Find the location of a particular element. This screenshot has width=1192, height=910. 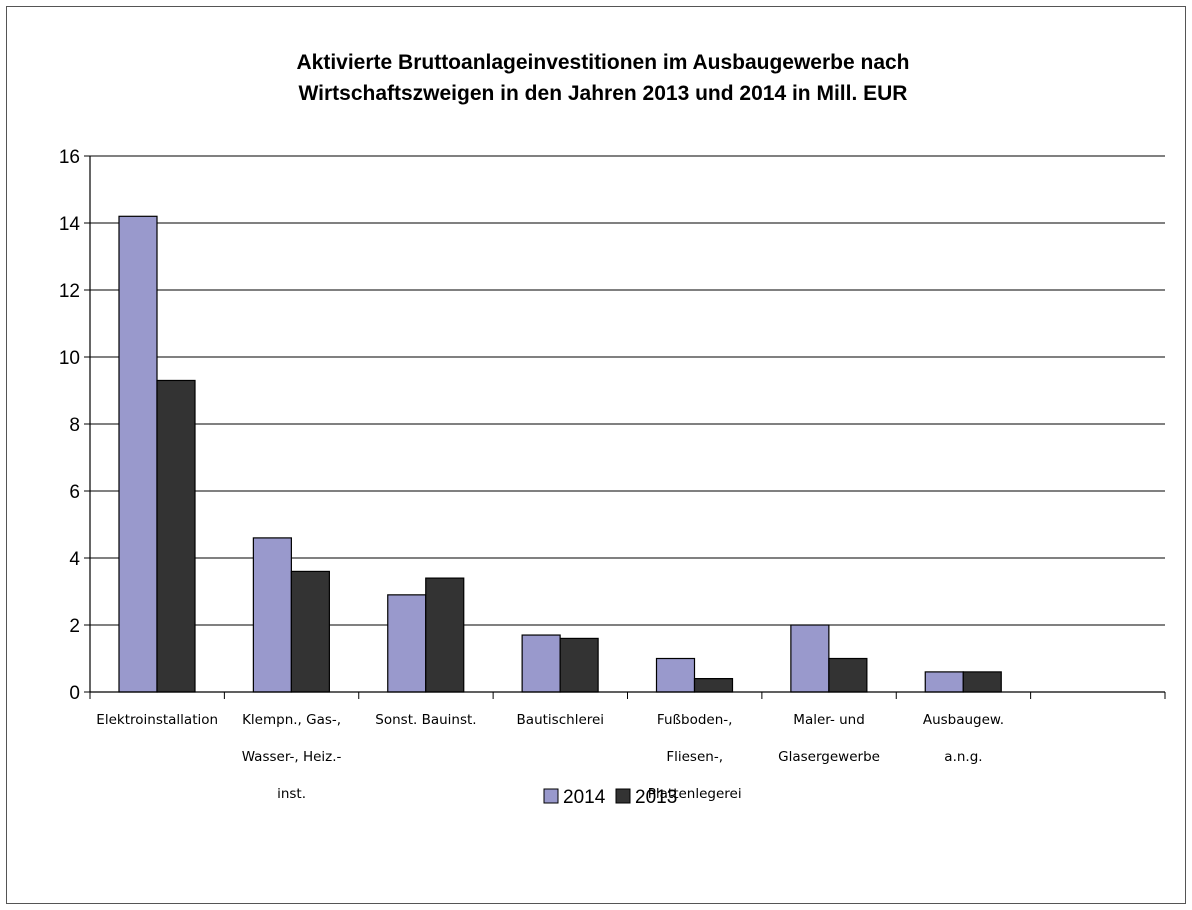

x-tick-label-5-line-2: Fliesen-, is located at coordinates (694, 757).